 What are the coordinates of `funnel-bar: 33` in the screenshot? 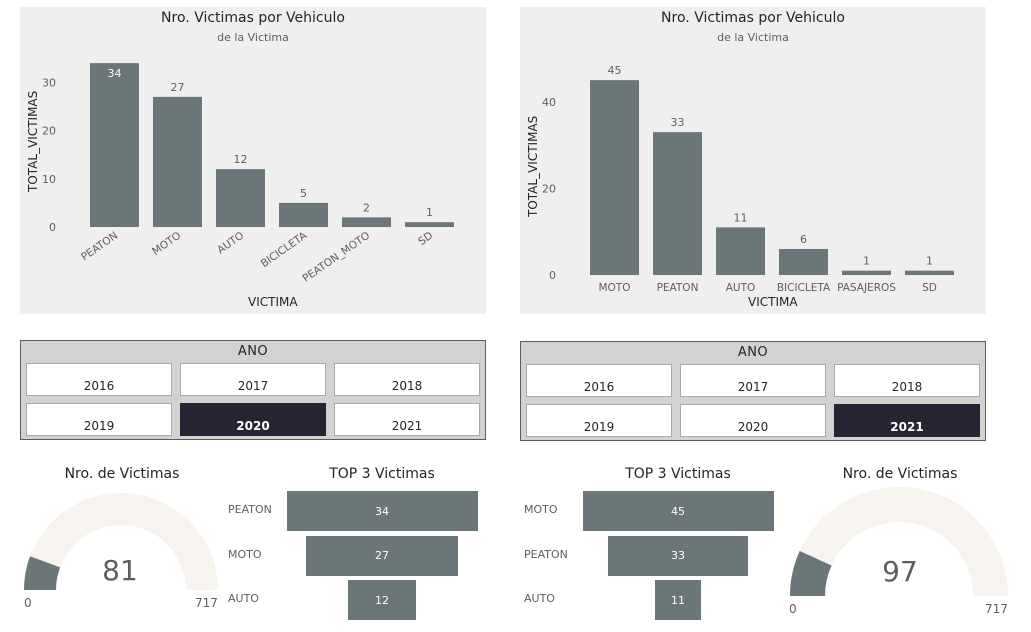 It's located at (678, 555).